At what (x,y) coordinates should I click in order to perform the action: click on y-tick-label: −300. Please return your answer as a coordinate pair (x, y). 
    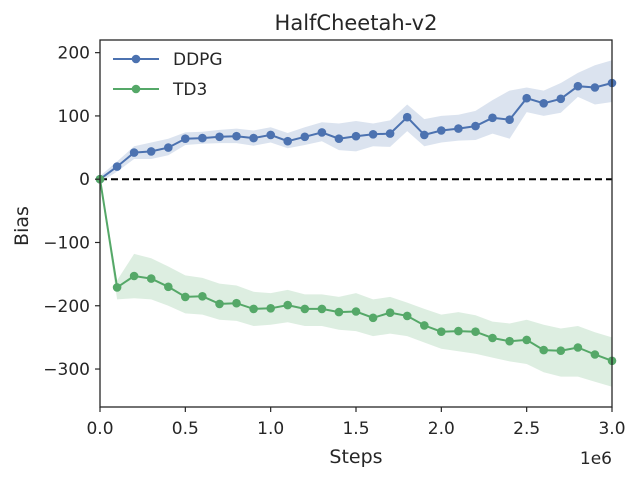
    Looking at the image, I should click on (66, 370).